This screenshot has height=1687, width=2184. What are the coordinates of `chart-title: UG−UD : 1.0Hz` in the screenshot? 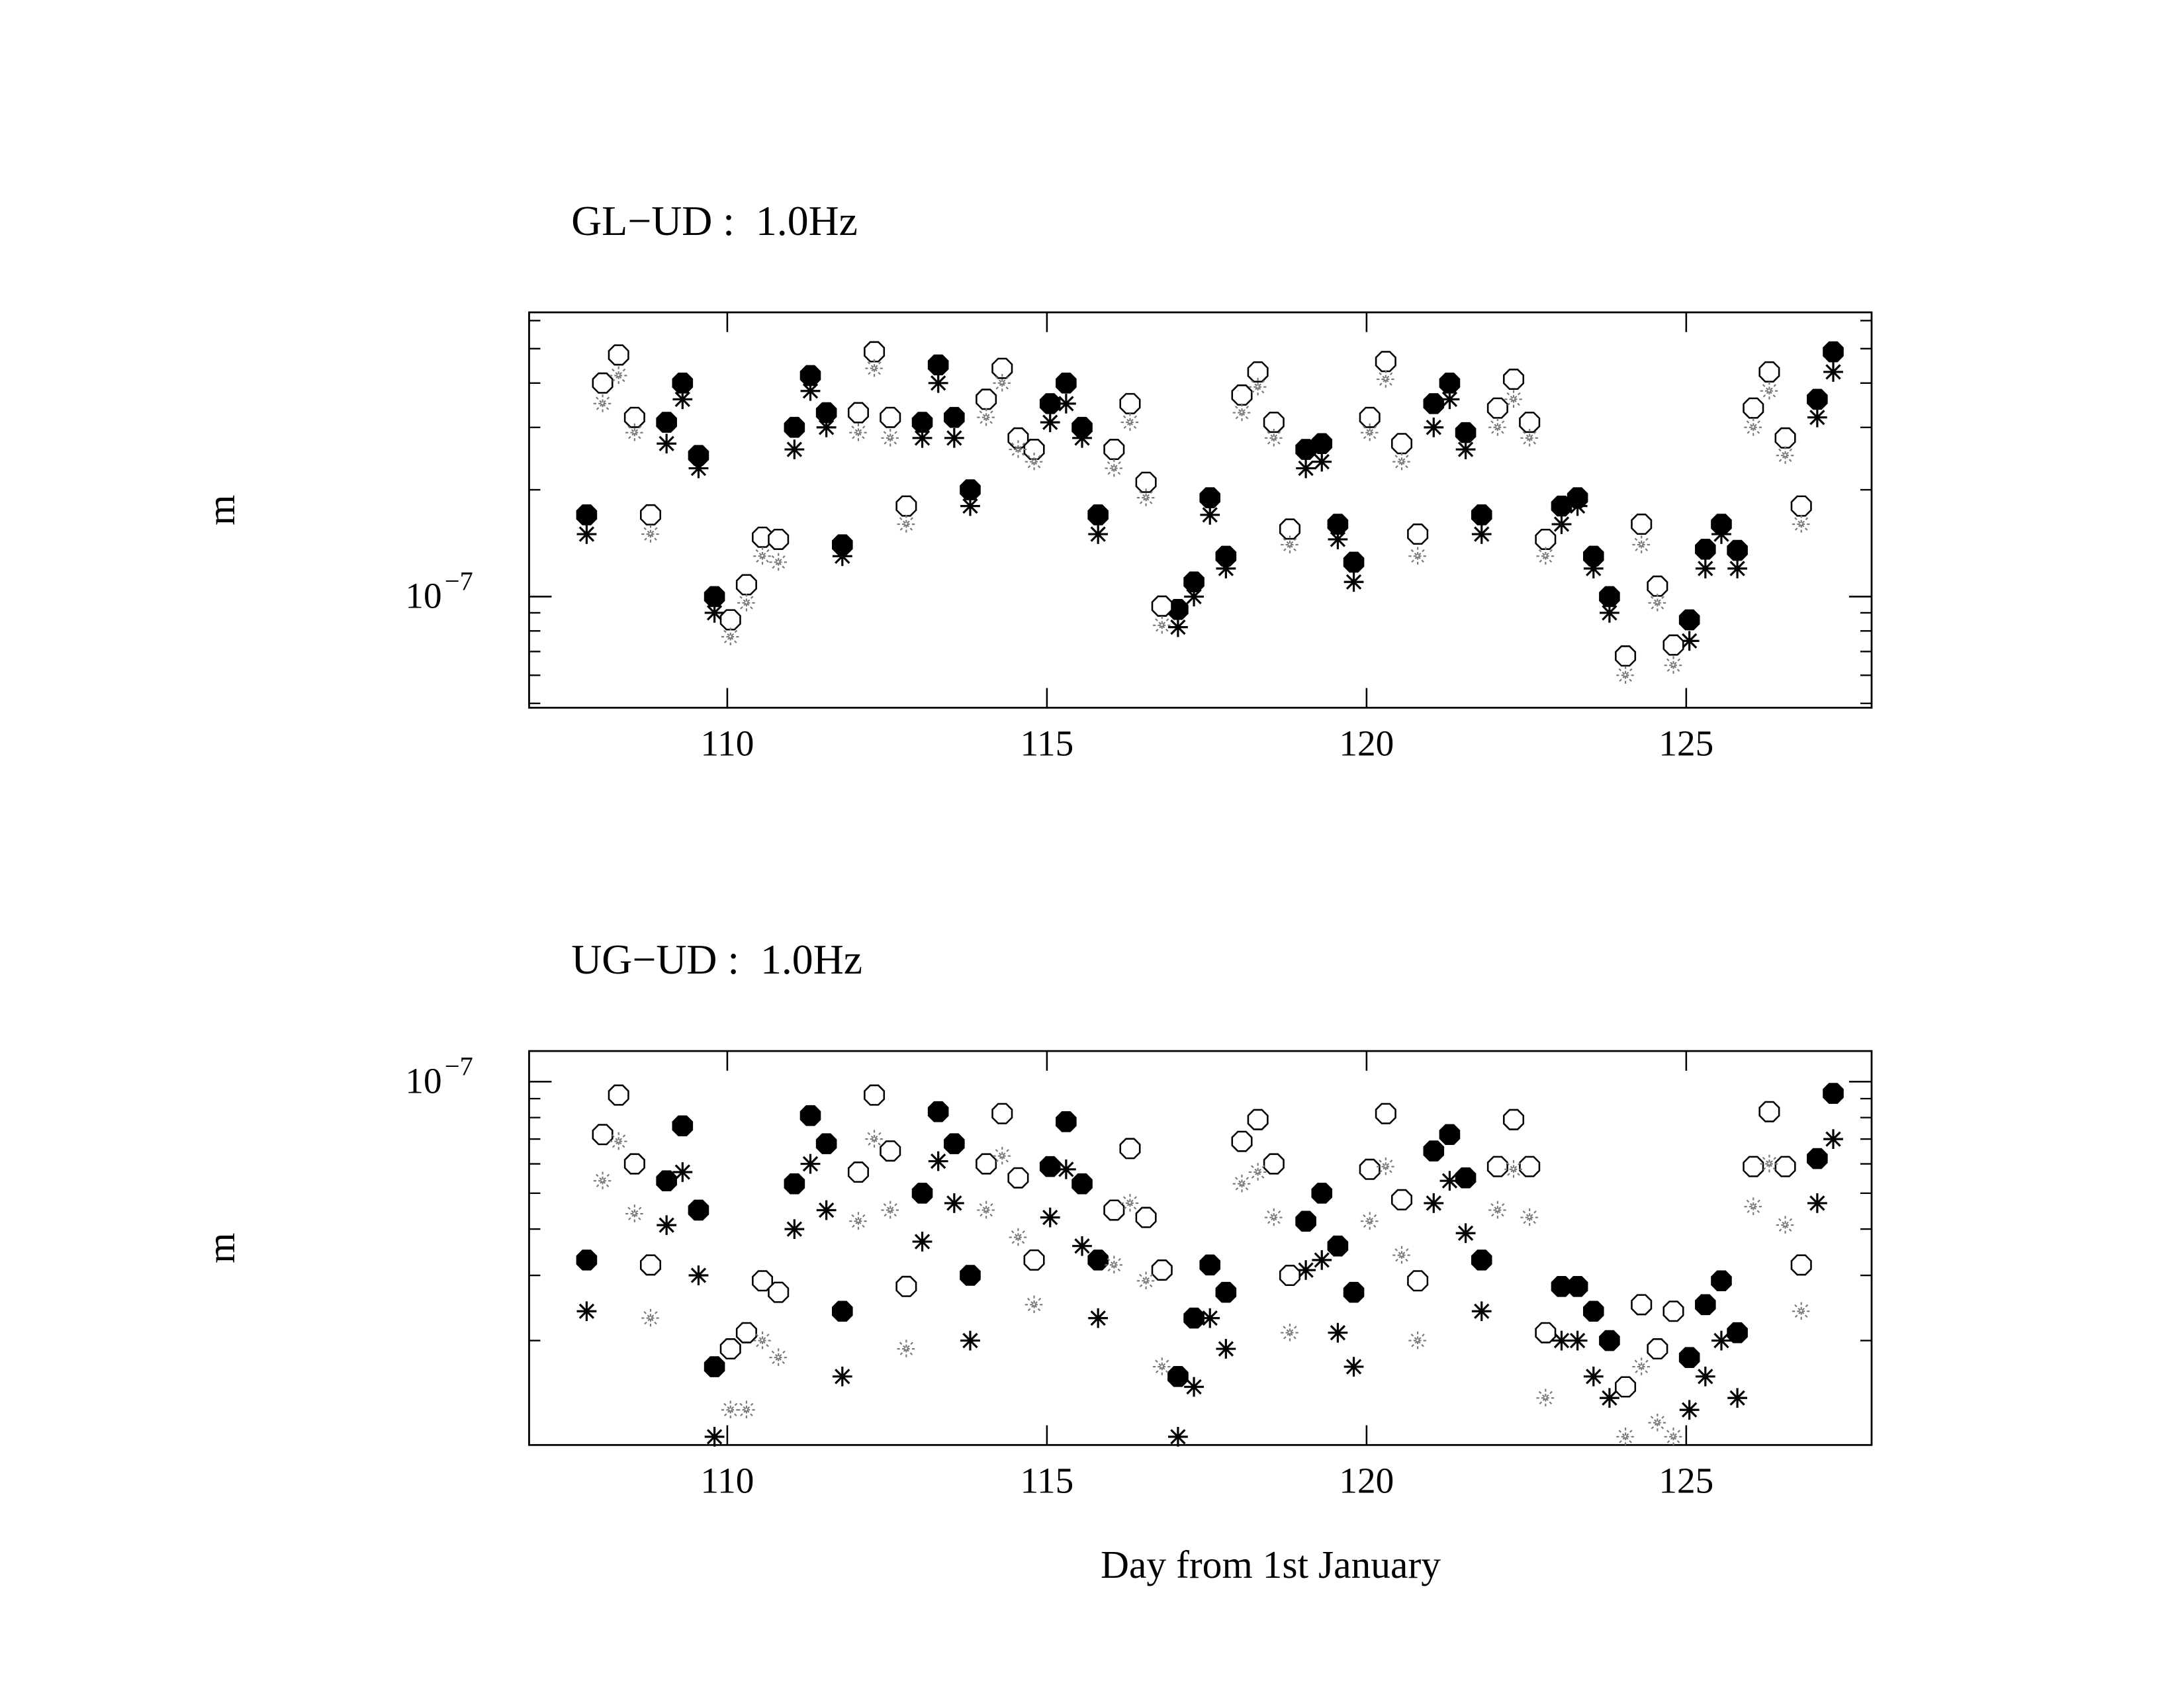 It's located at (717, 959).